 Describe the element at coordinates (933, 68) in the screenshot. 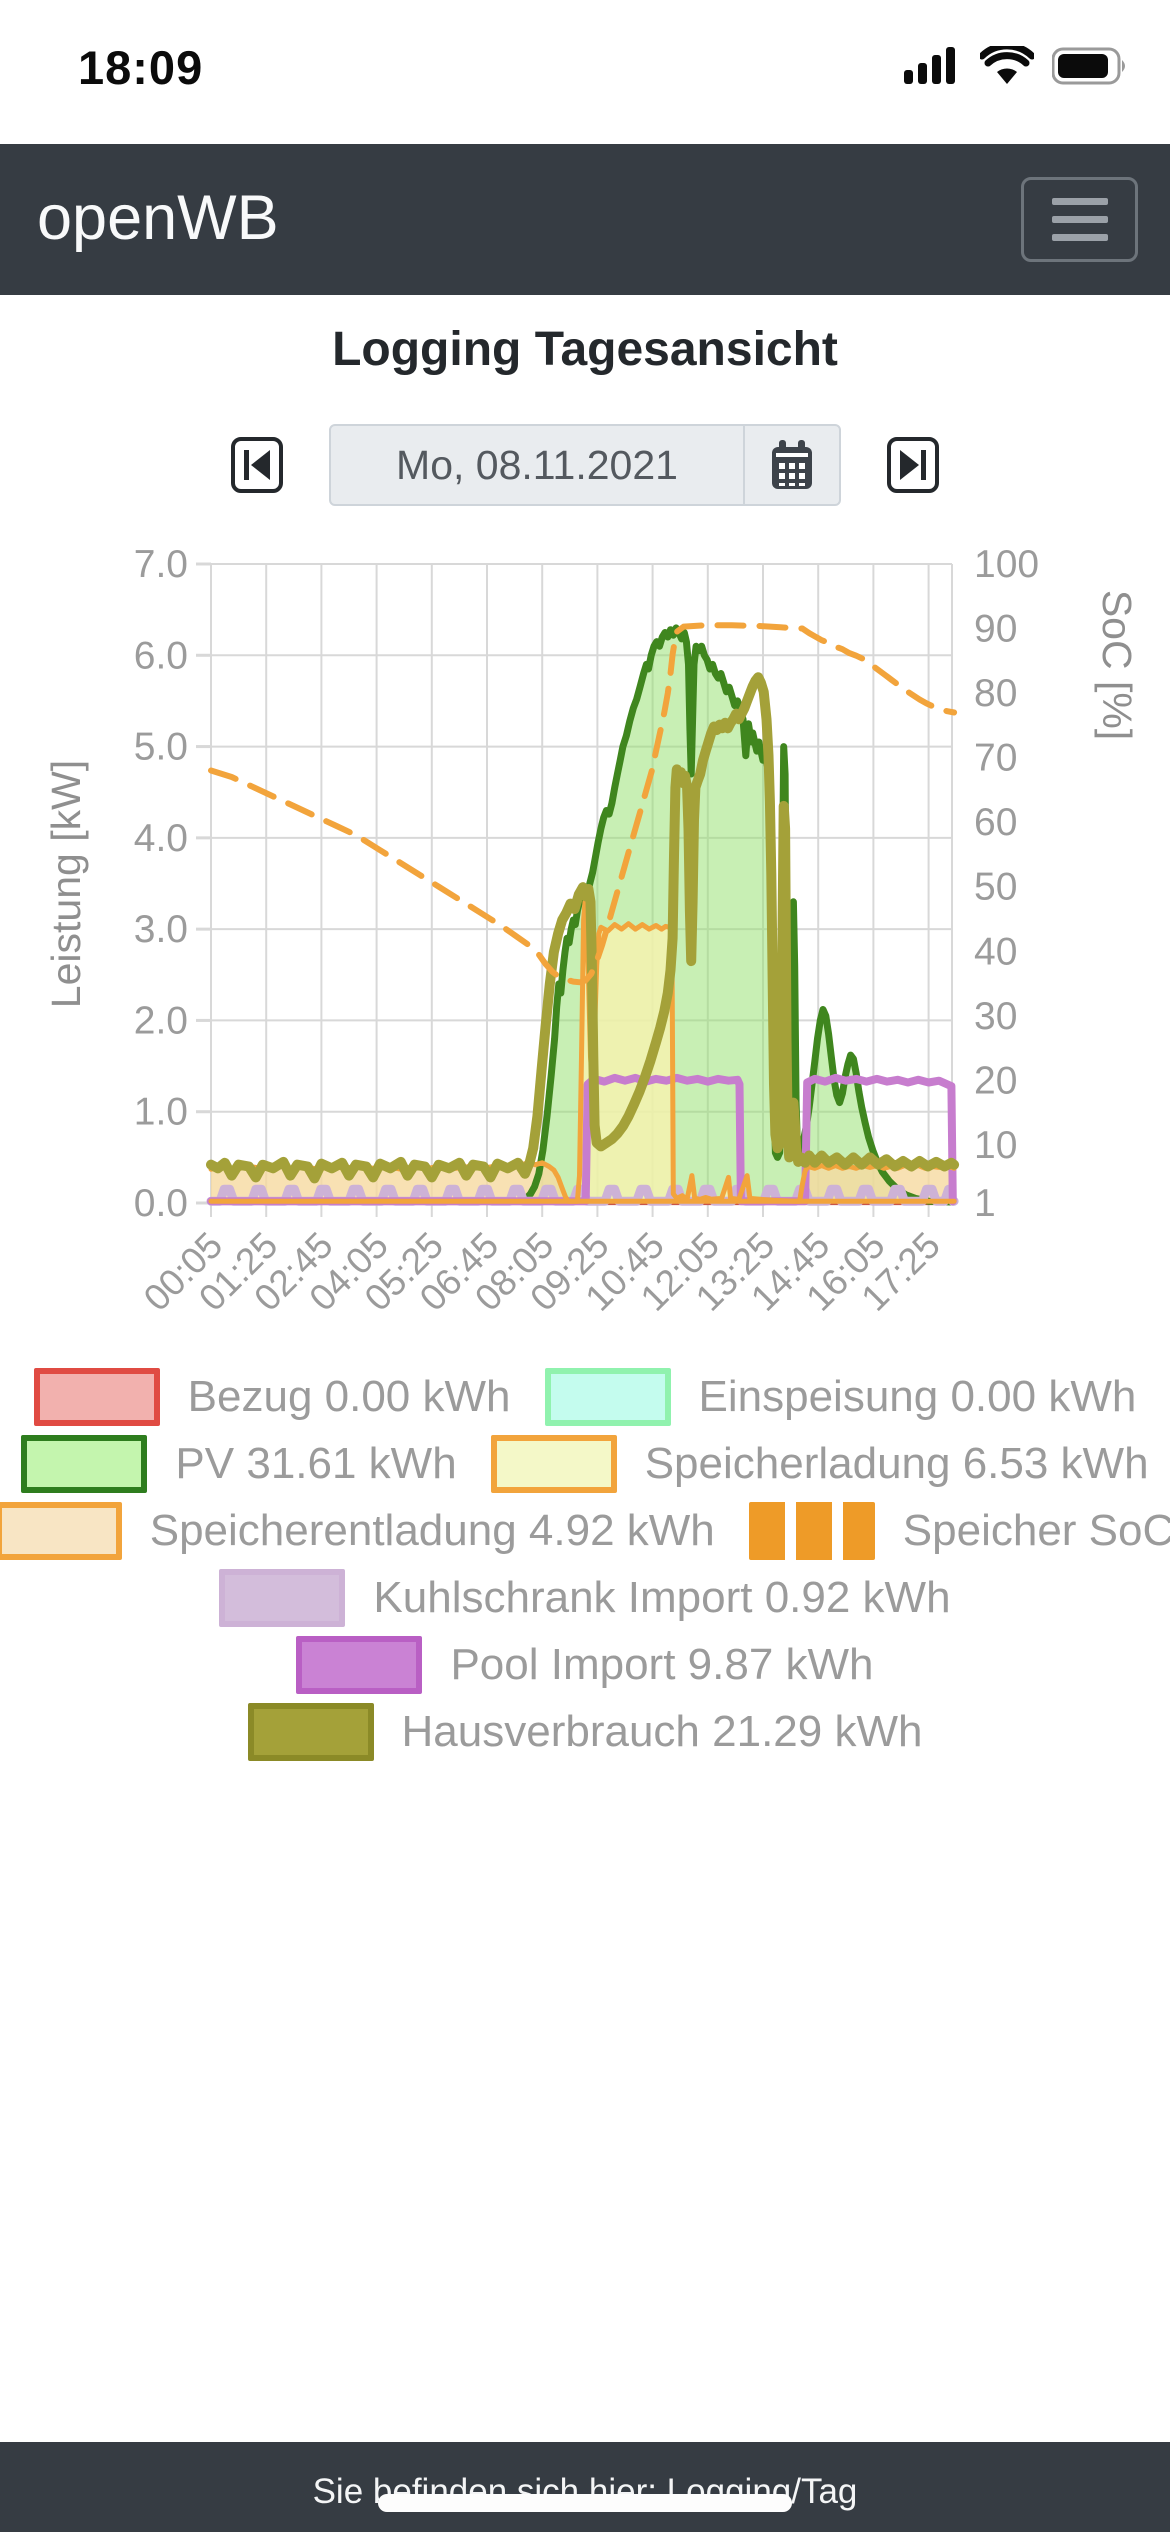

I see `cellular-signal-icon` at that location.